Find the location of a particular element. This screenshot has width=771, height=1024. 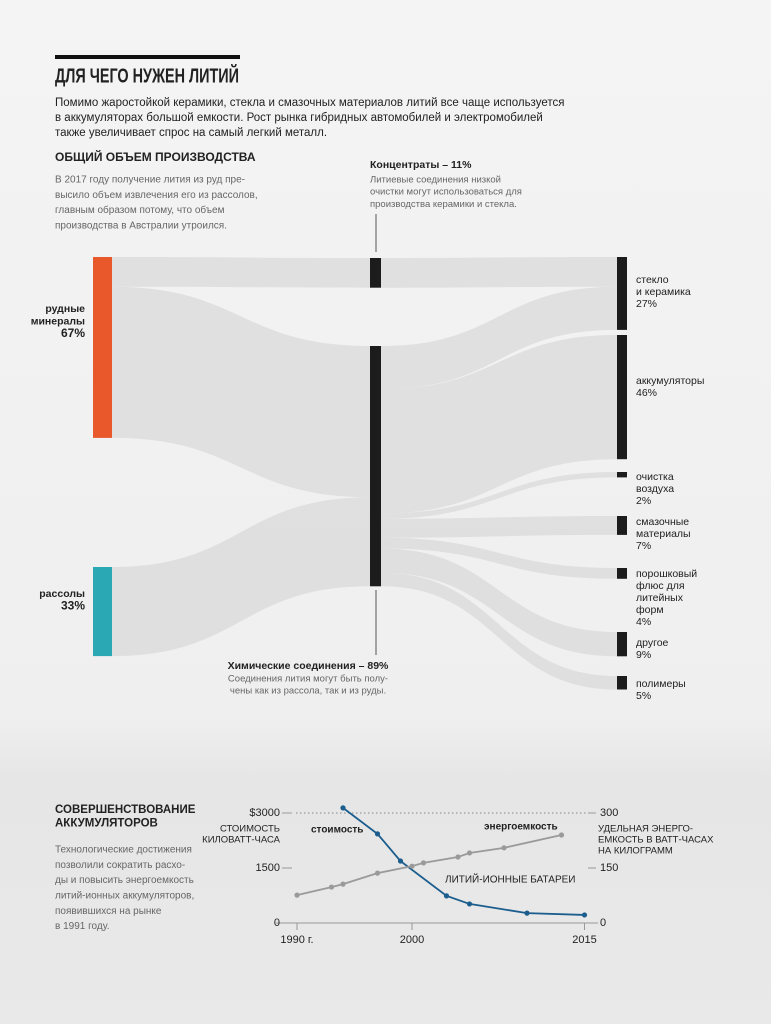

stage-note: чены как из рассола, так и из руды. is located at coordinates (308, 691).